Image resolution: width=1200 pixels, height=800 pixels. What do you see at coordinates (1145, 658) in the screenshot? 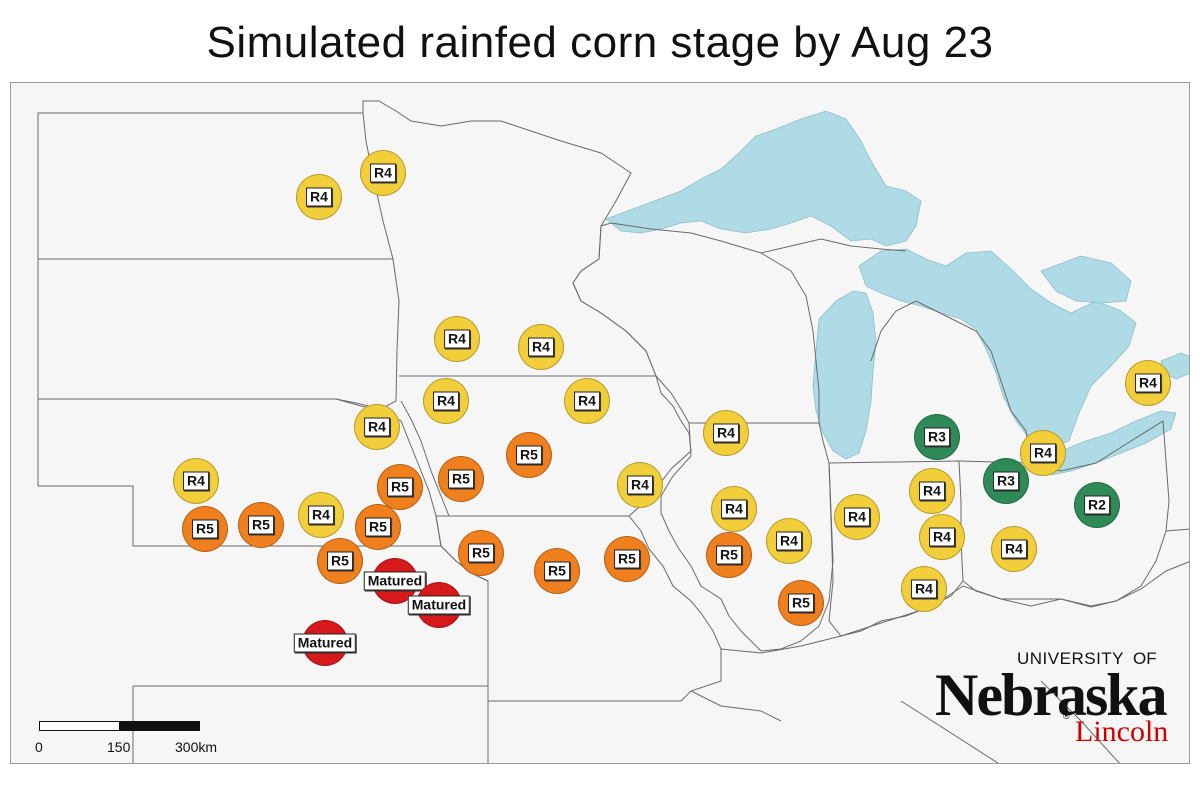
I see `logo-of-text: OF` at bounding box center [1145, 658].